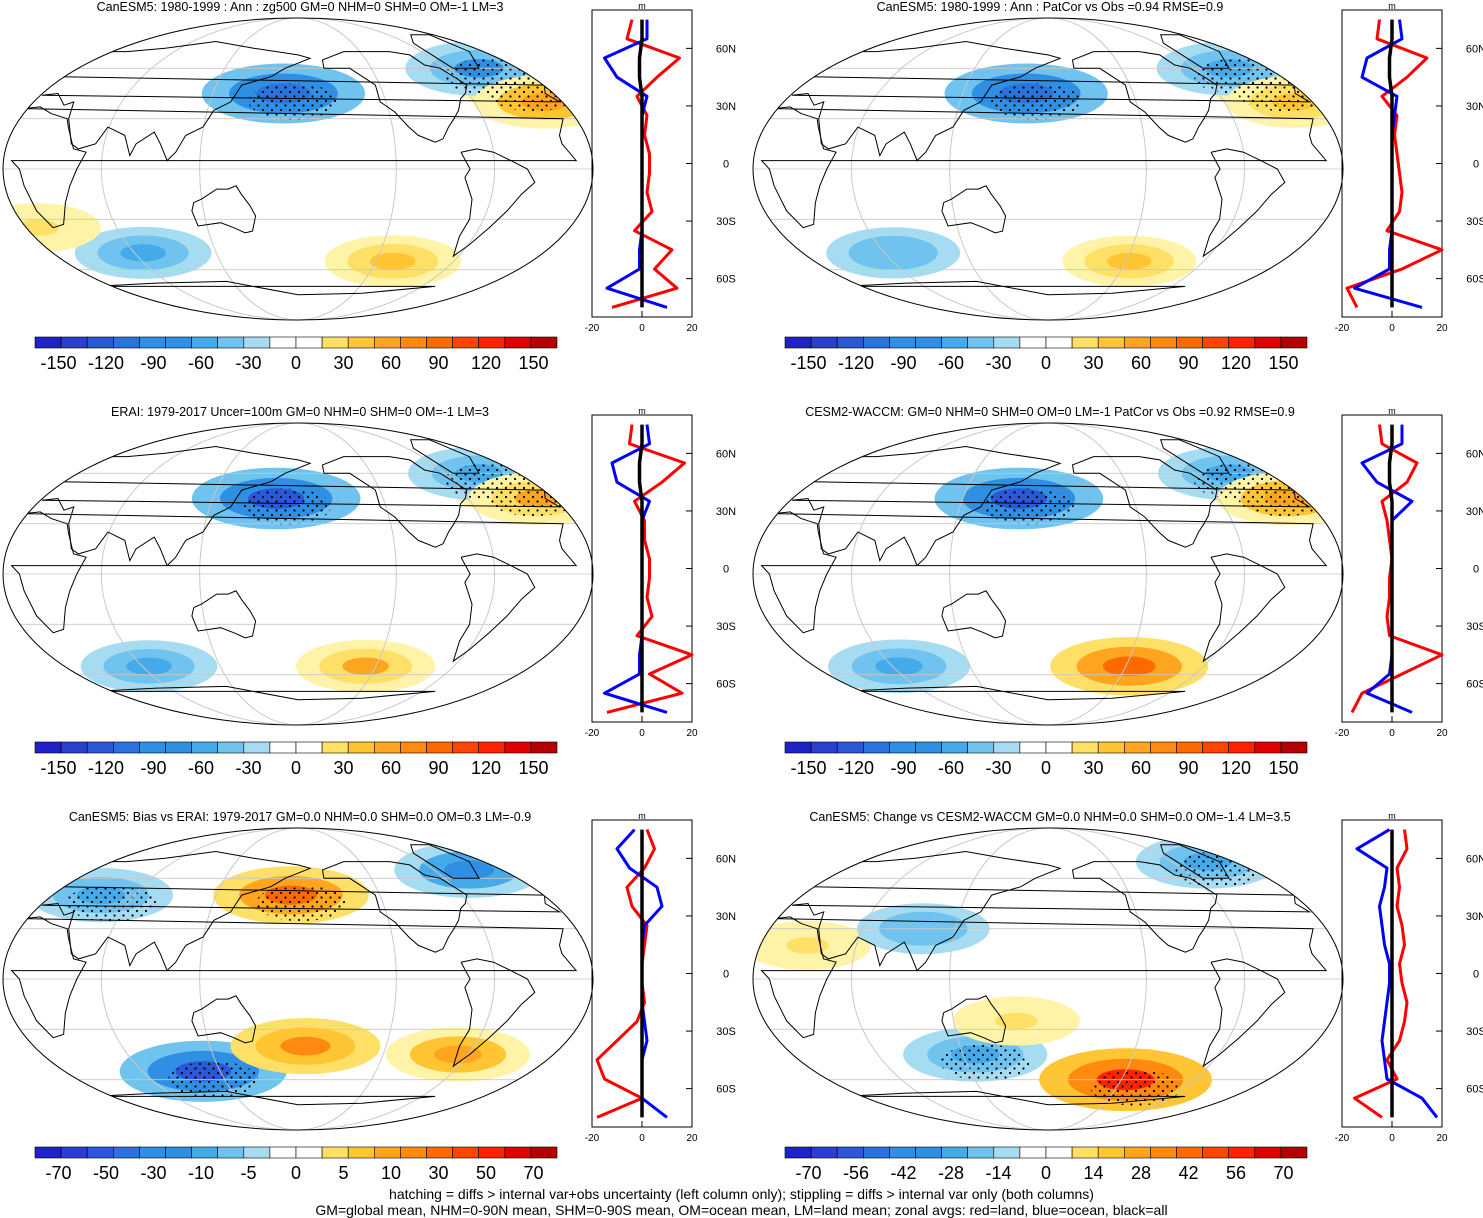  Describe the element at coordinates (1474, 1090) in the screenshot. I see `zonal-lat-label: 60S` at that location.